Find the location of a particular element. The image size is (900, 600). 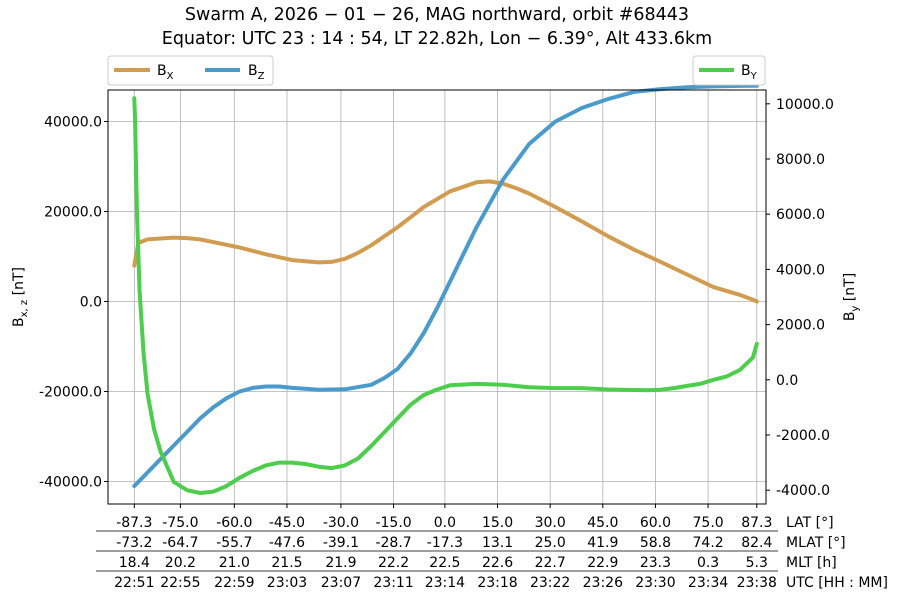

table-cell: -30.0 is located at coordinates (341, 523).